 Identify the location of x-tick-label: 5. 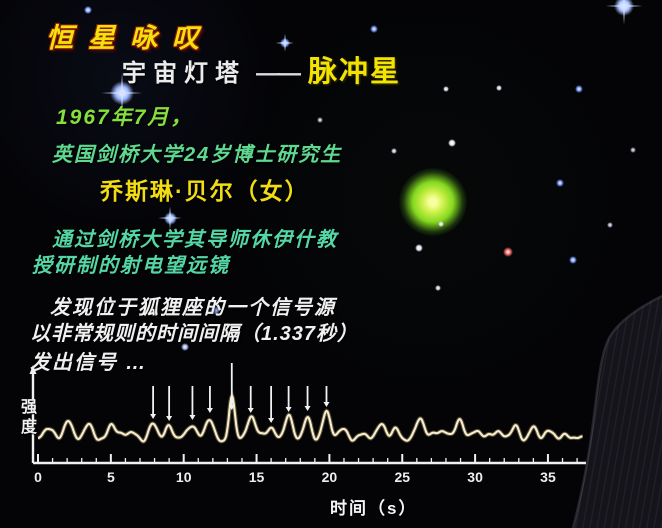
(111, 477).